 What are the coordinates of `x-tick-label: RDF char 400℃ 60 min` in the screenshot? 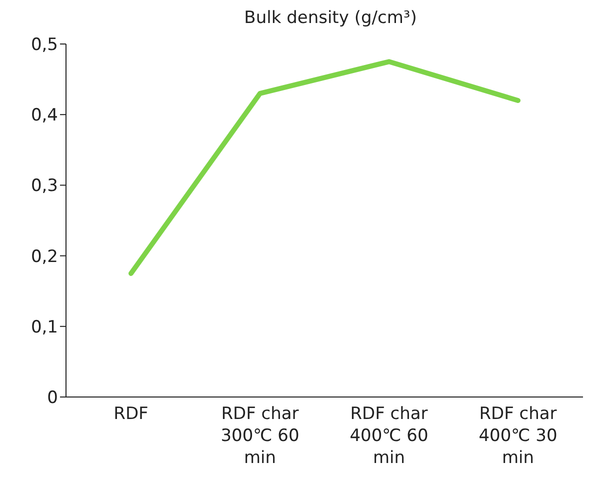 It's located at (389, 436).